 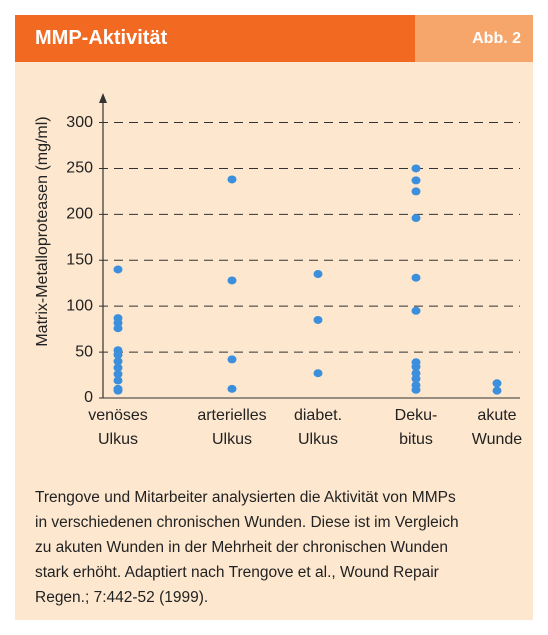 I want to click on y-axis-label: Matrix-Metalloproteasen (mg/ml), so click(x=42, y=231).